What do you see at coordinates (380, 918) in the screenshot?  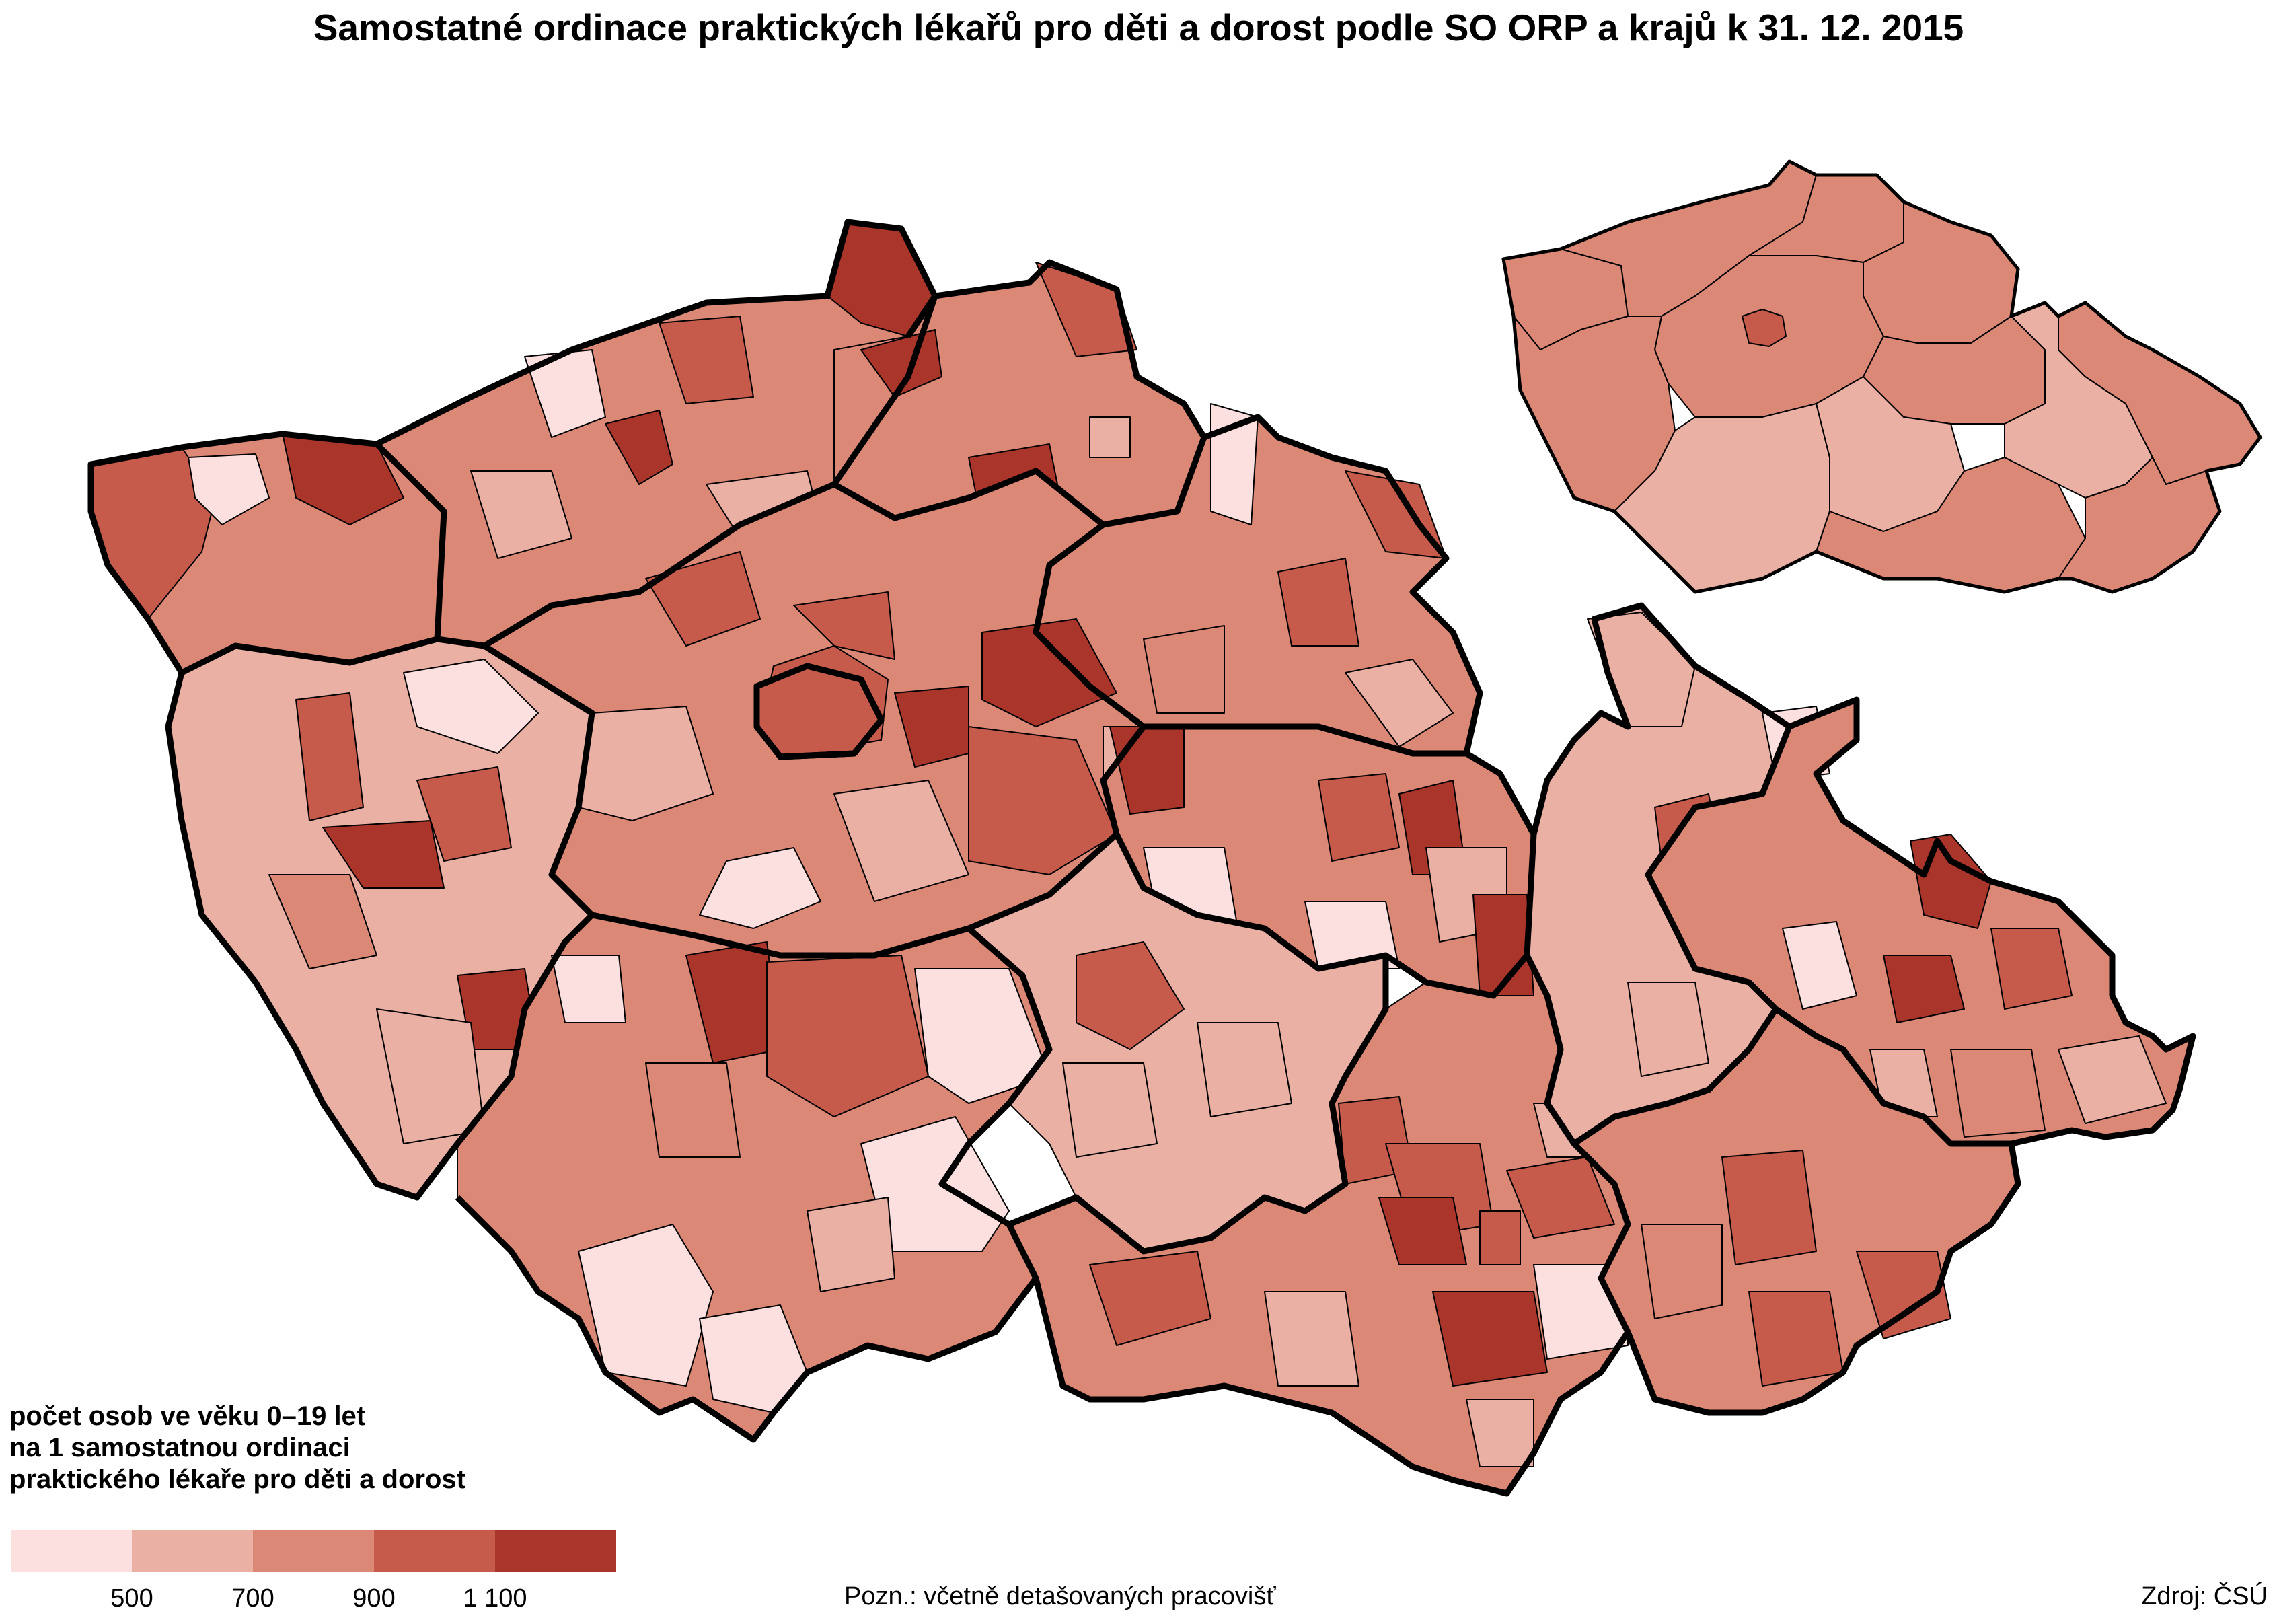 I see `region-plzensky` at bounding box center [380, 918].